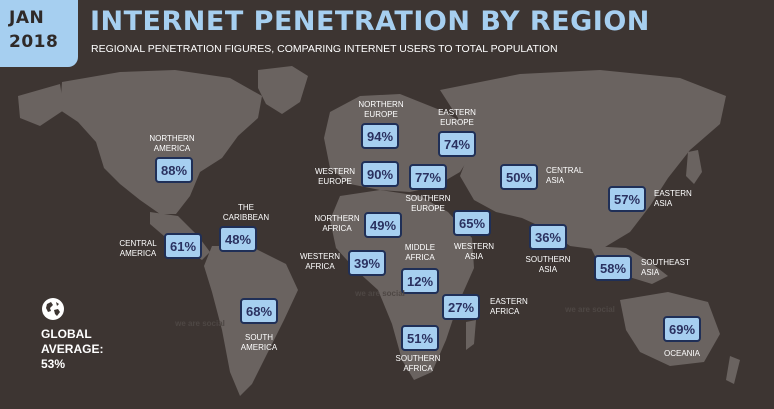 This screenshot has height=409, width=774. I want to click on region-value-box-northern-europe, so click(380, 136).